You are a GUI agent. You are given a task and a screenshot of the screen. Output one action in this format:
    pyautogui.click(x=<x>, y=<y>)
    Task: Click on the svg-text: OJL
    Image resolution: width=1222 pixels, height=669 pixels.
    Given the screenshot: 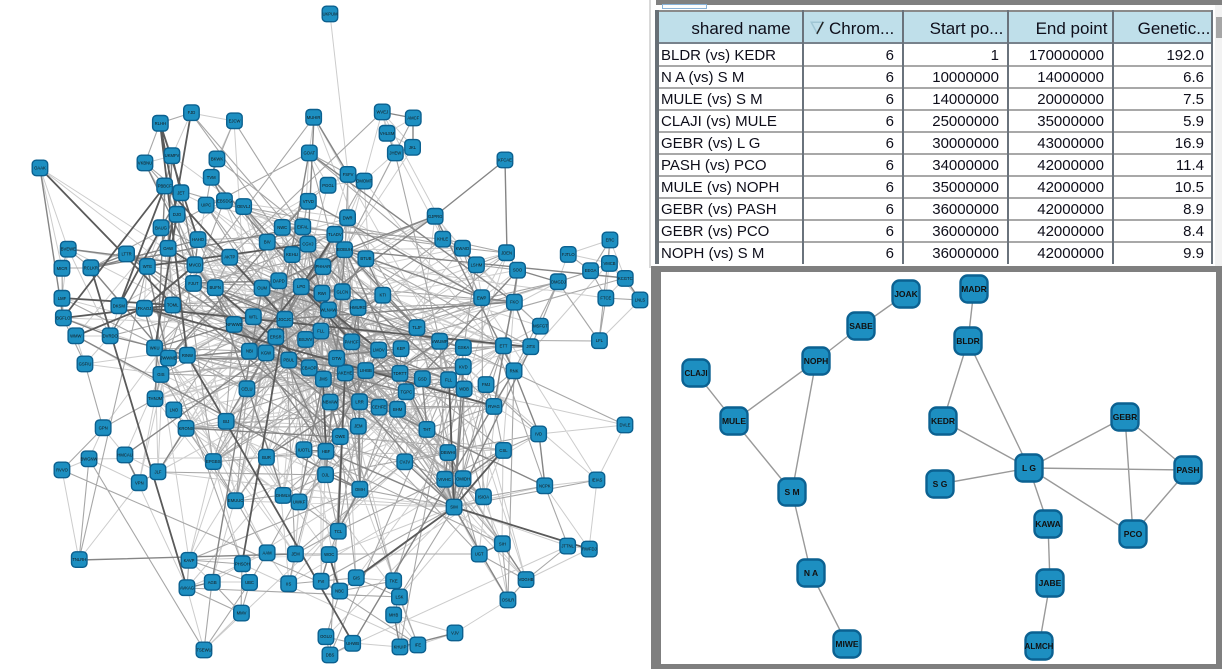 What is the action you would take?
    pyautogui.click(x=326, y=474)
    